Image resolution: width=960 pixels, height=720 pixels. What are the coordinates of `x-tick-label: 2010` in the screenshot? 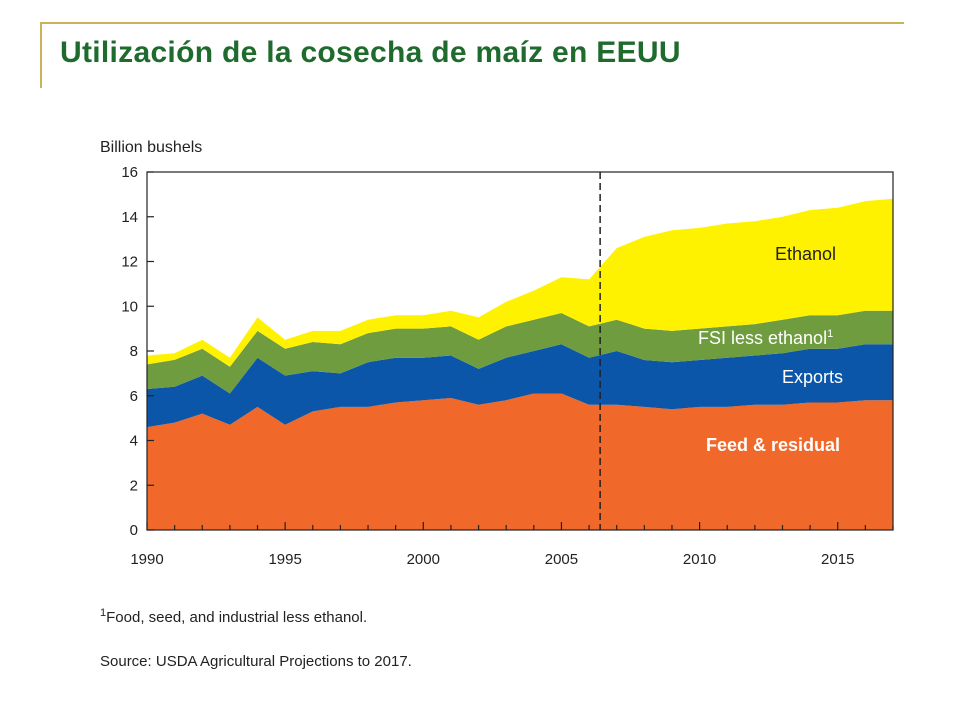 It's located at (699, 559).